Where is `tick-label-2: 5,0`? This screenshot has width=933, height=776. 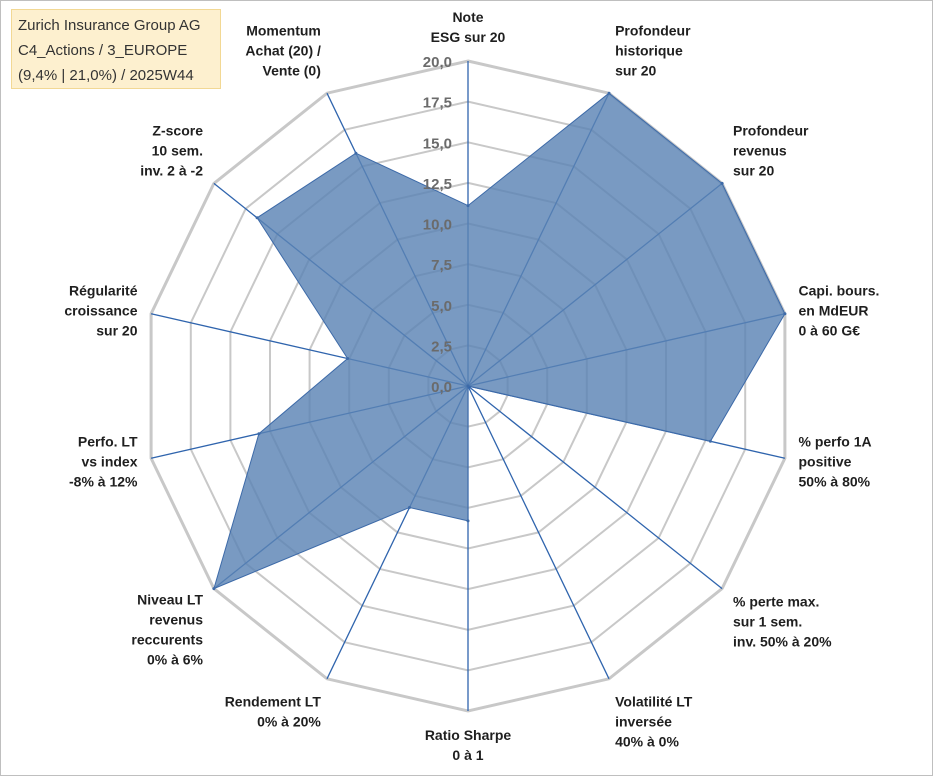 tick-label-2: 5,0 is located at coordinates (441, 306).